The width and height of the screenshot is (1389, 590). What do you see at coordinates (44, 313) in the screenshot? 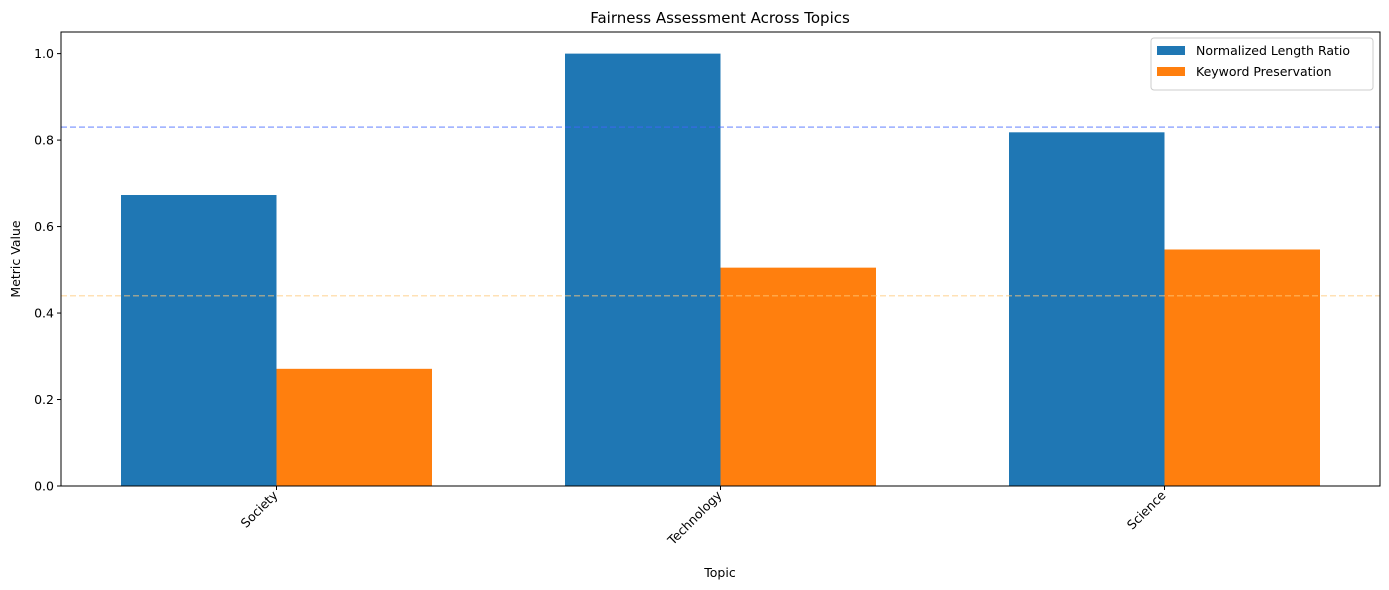
I see `y-tick-label: 0.4` at bounding box center [44, 313].